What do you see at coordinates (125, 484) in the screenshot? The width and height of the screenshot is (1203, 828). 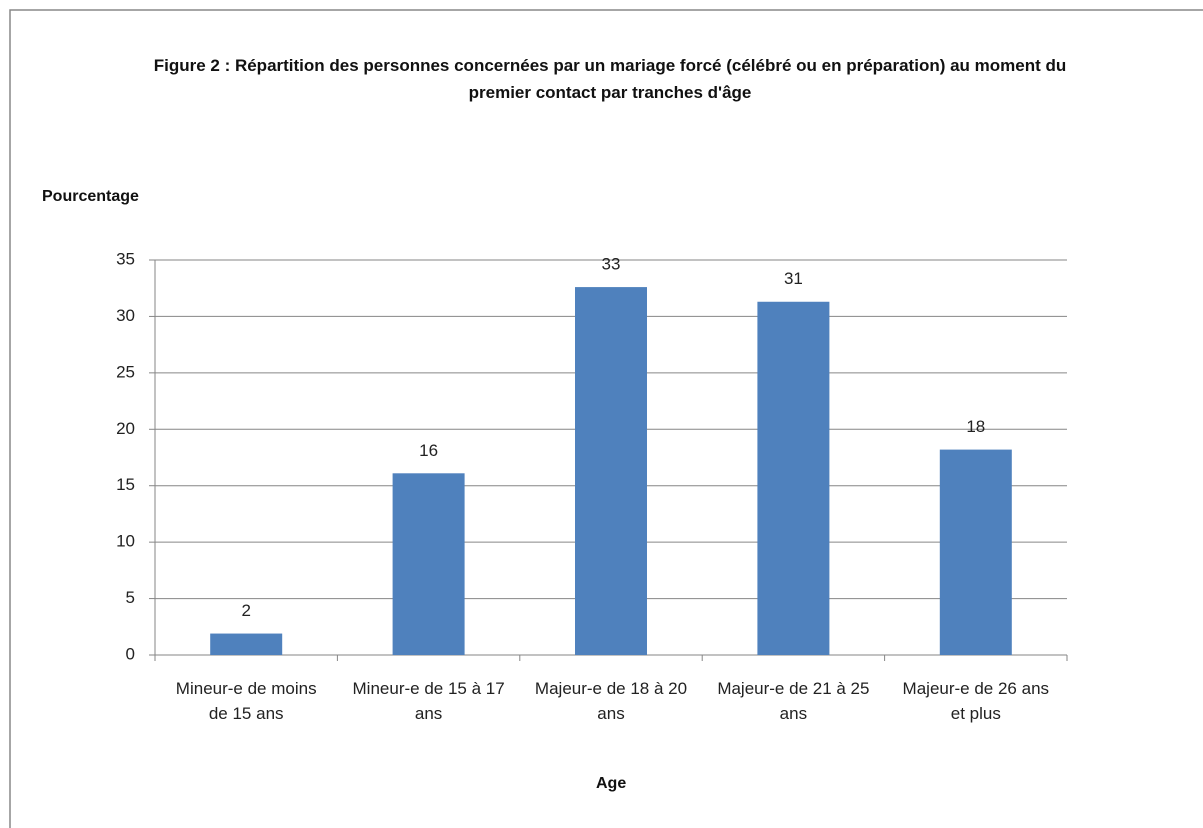 I see `y-tick-label: 15` at bounding box center [125, 484].